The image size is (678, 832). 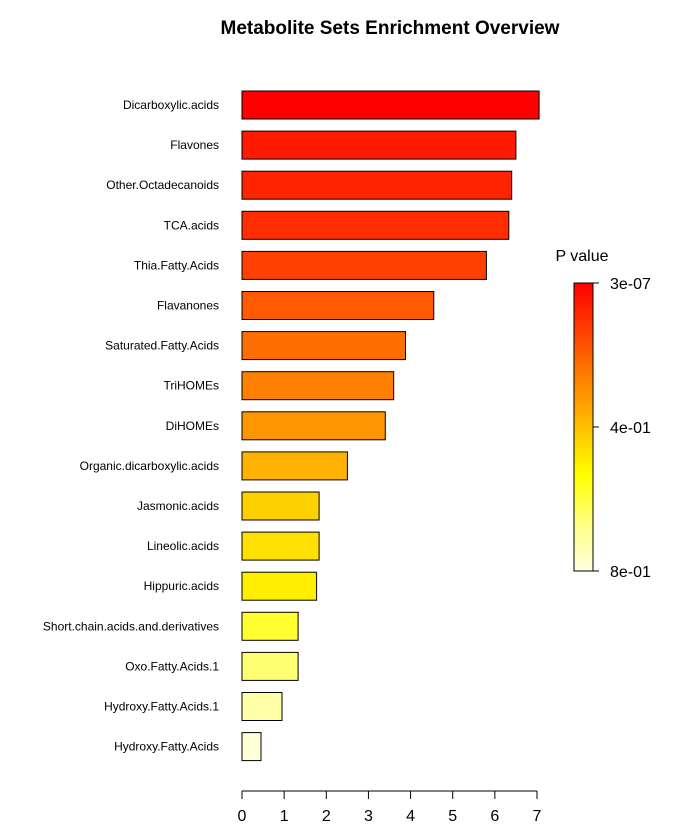 I want to click on category-label: TCA.acids, so click(x=191, y=225).